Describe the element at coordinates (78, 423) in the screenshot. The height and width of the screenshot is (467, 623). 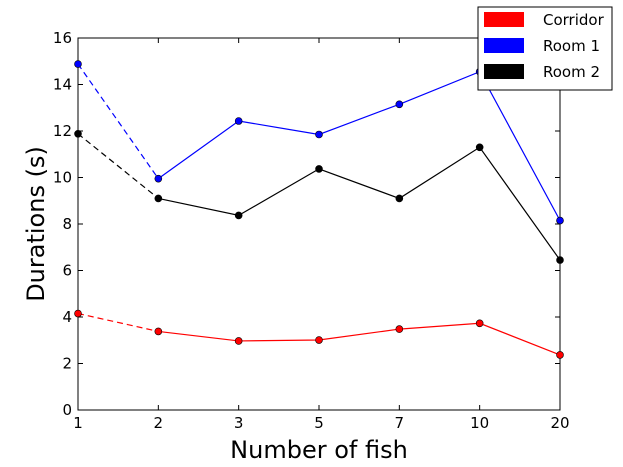
I see `x-tick-label: 1` at that location.